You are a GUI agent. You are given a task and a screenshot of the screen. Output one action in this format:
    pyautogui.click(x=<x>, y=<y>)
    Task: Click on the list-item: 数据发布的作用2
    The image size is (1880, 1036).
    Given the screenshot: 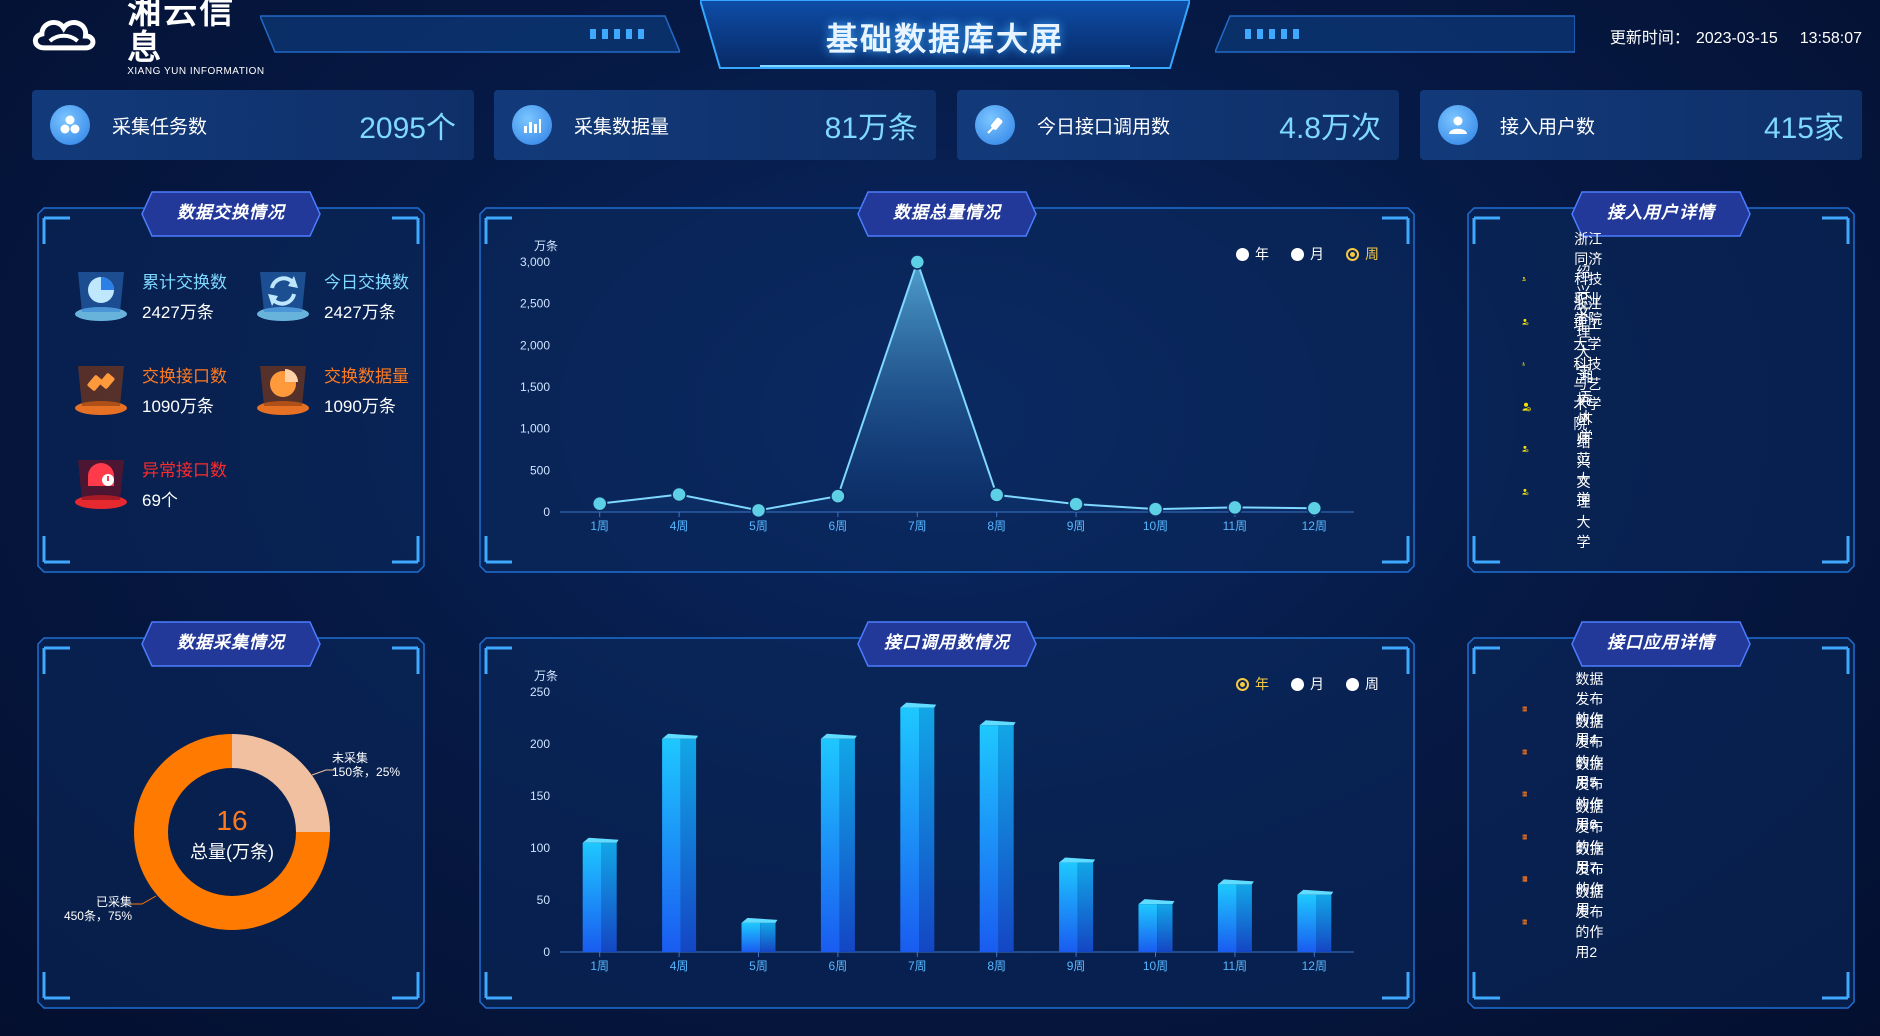 What is the action you would take?
    pyautogui.click(x=1563, y=922)
    